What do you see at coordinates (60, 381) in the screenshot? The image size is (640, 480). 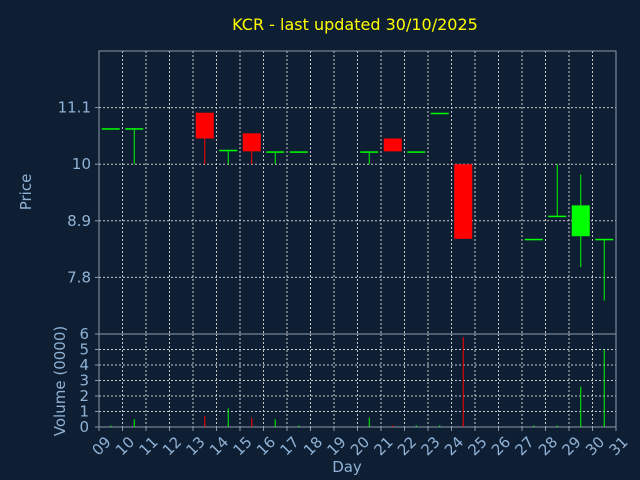 I see `volume-axis-label: Volume (0000)` at bounding box center [60, 381].